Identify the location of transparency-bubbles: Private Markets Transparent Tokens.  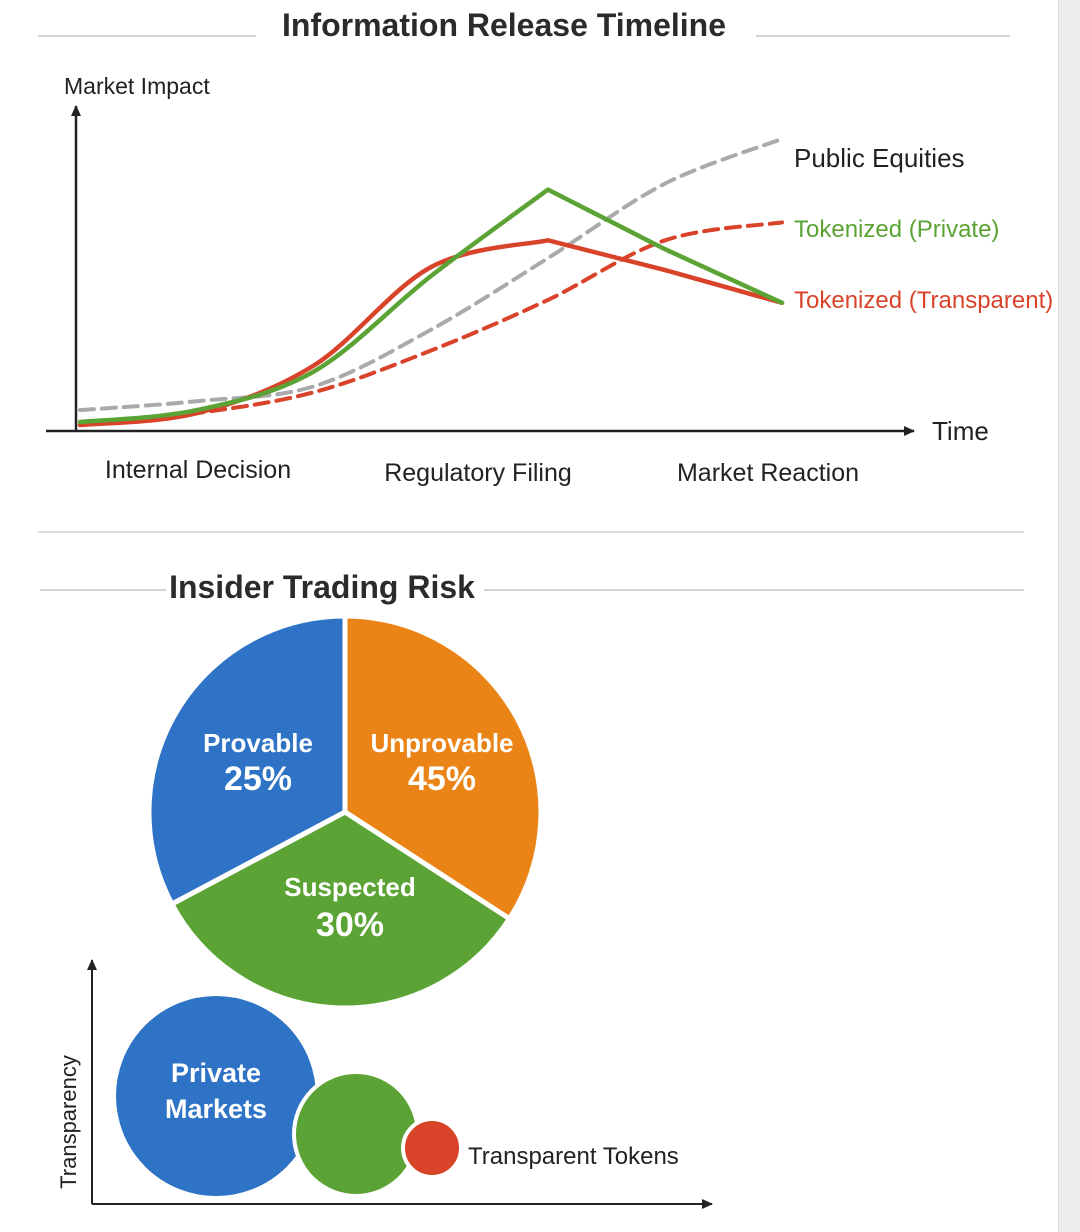
(395, 1096).